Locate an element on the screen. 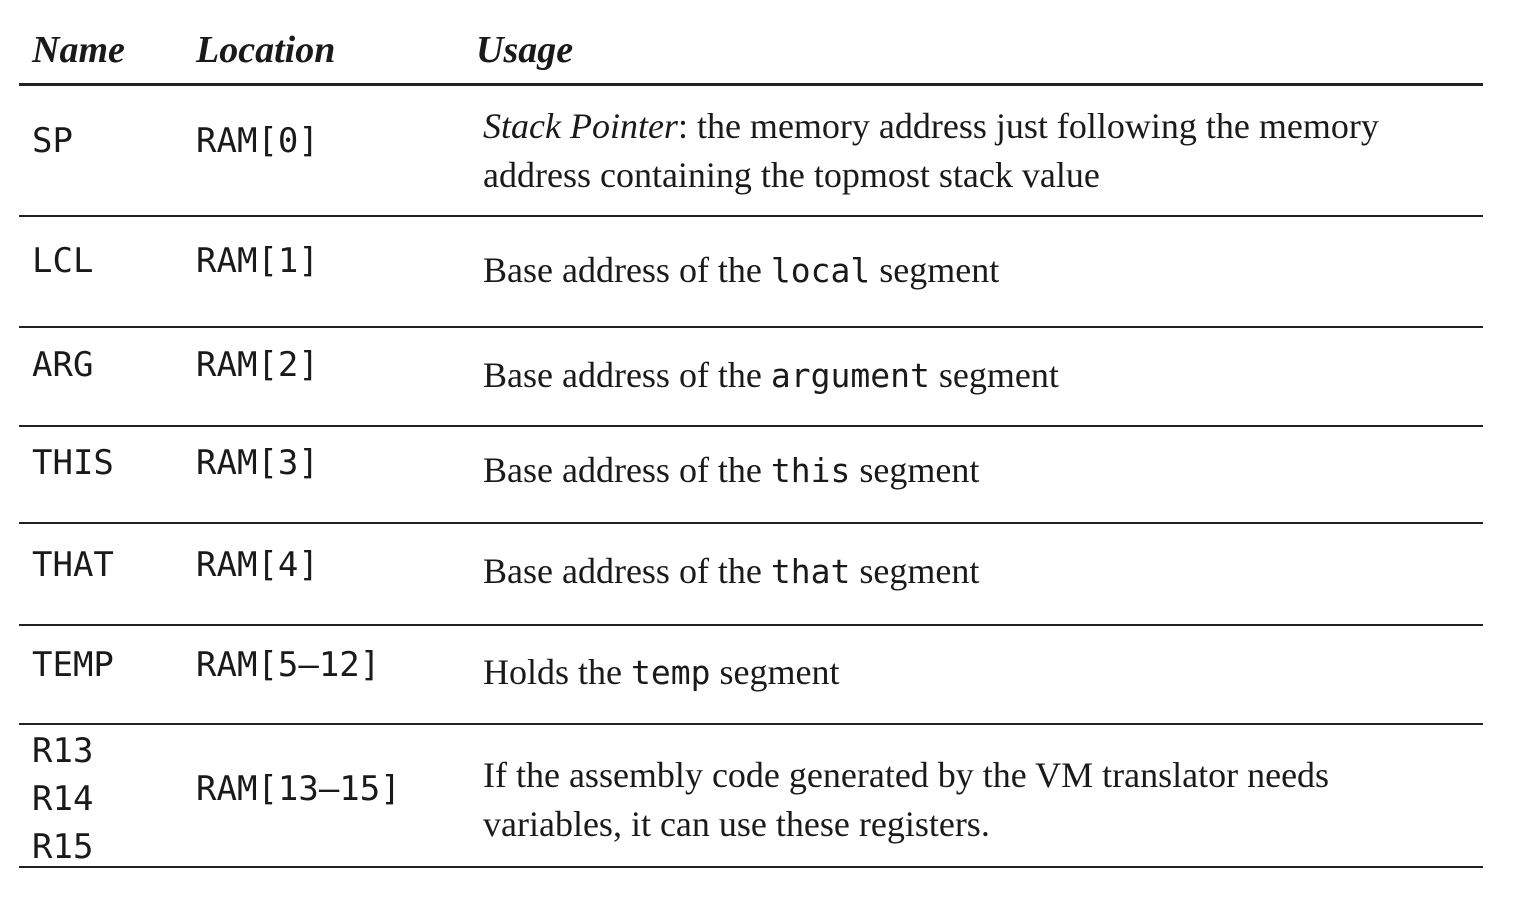 The width and height of the screenshot is (1539, 908). table-row-temp: TEMP RAM[5–12] Holds the temp segment is located at coordinates (751, 675).